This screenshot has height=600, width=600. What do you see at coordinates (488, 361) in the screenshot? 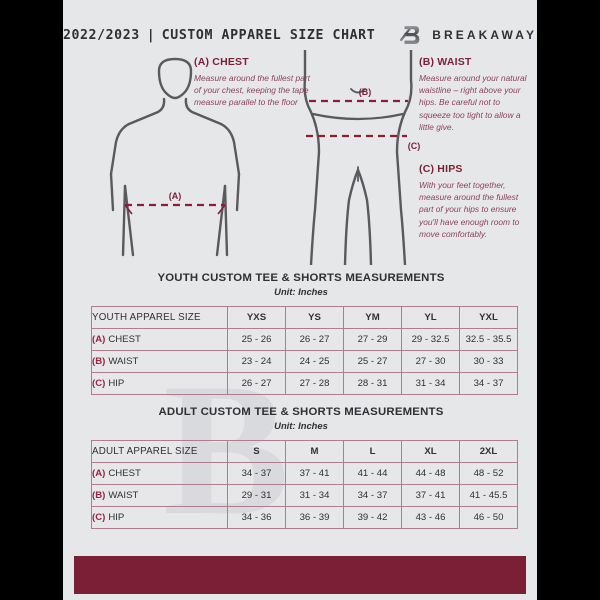
I see `youth-waist-yxl: 30 - 33` at bounding box center [488, 361].